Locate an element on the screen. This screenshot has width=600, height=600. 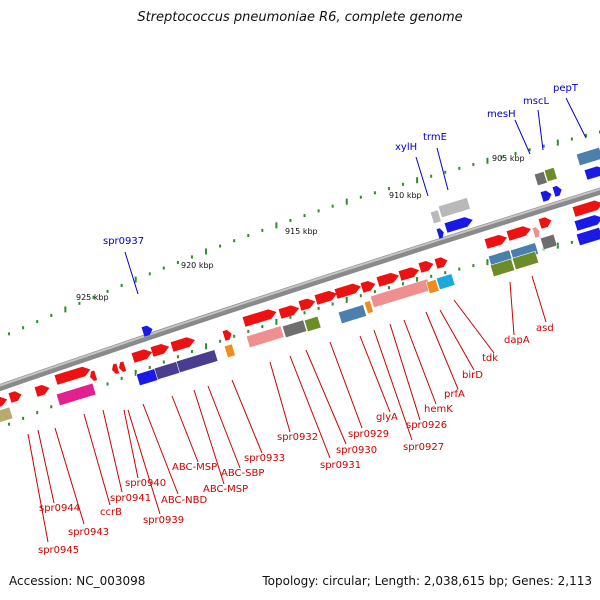
kbp-label: 905 kbp is located at coordinates (508, 158).